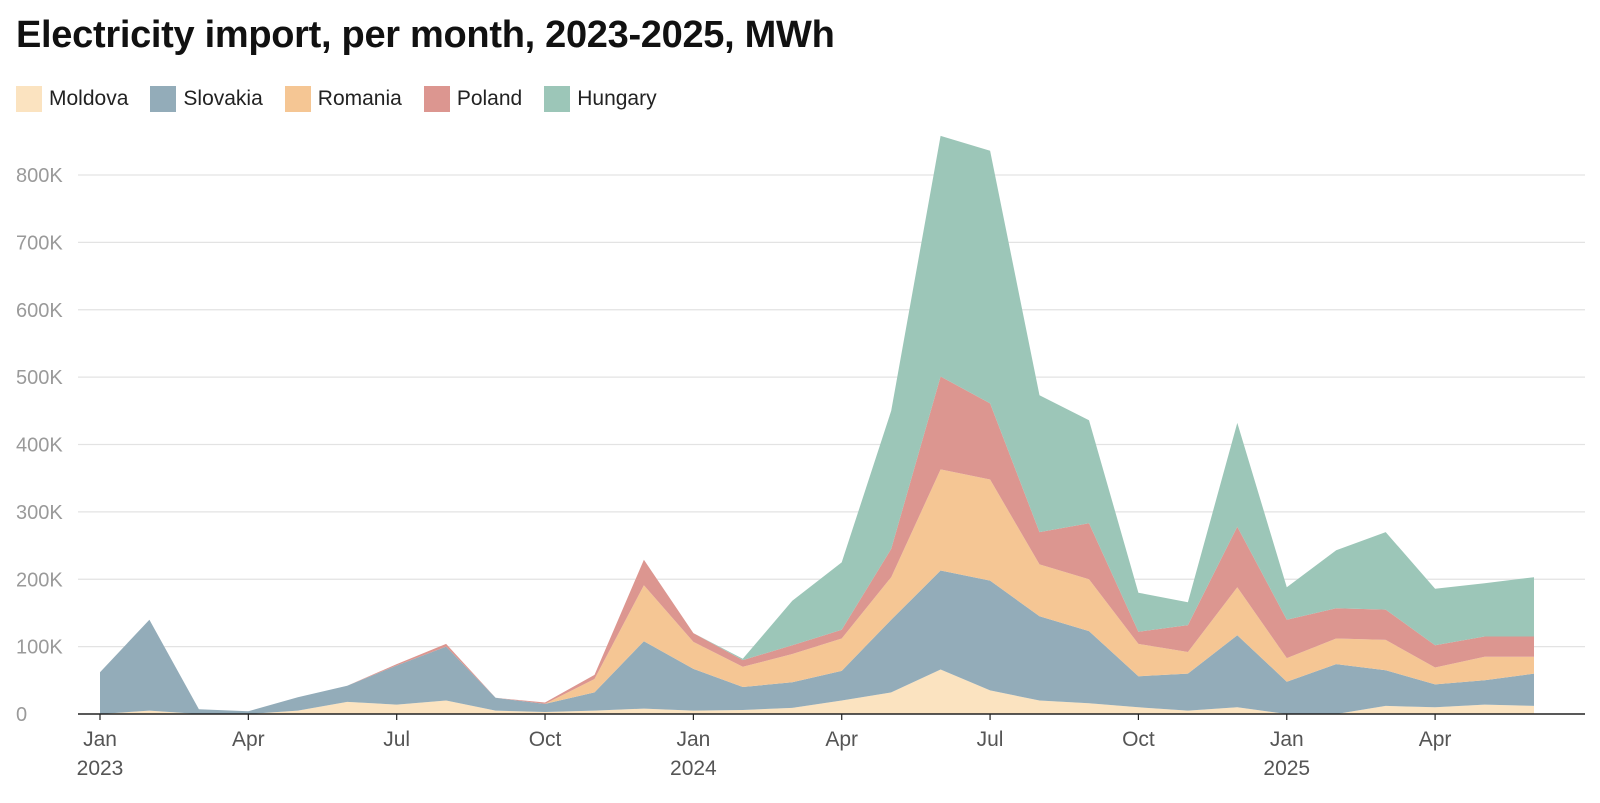  I want to click on x-tick-year-label: 2023, so click(100, 768).